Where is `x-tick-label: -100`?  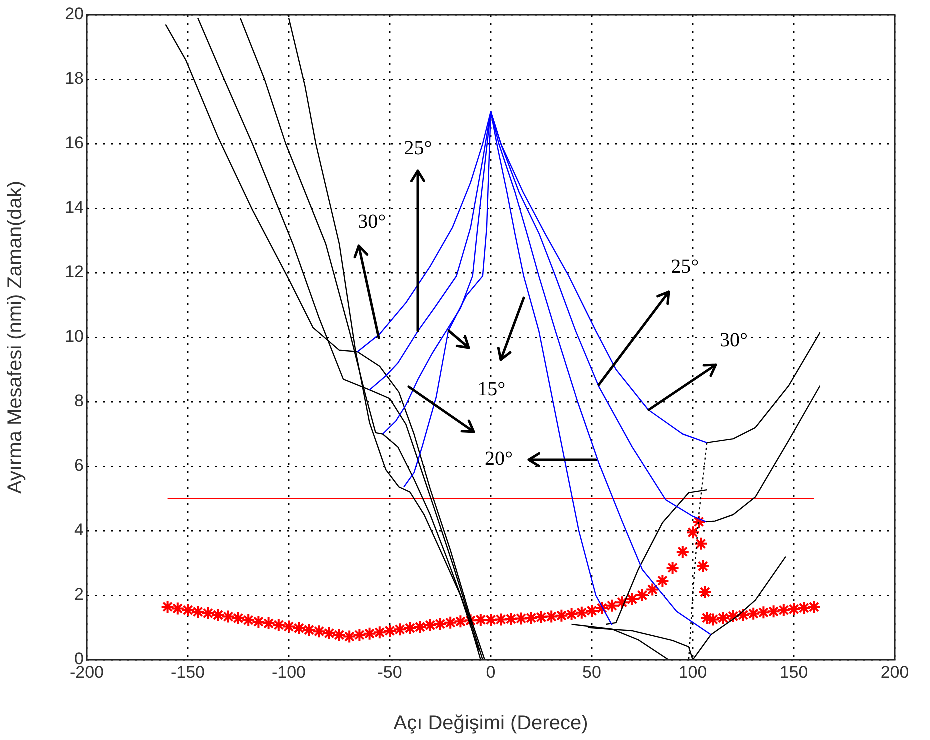
x-tick-label: -100 is located at coordinates (289, 672).